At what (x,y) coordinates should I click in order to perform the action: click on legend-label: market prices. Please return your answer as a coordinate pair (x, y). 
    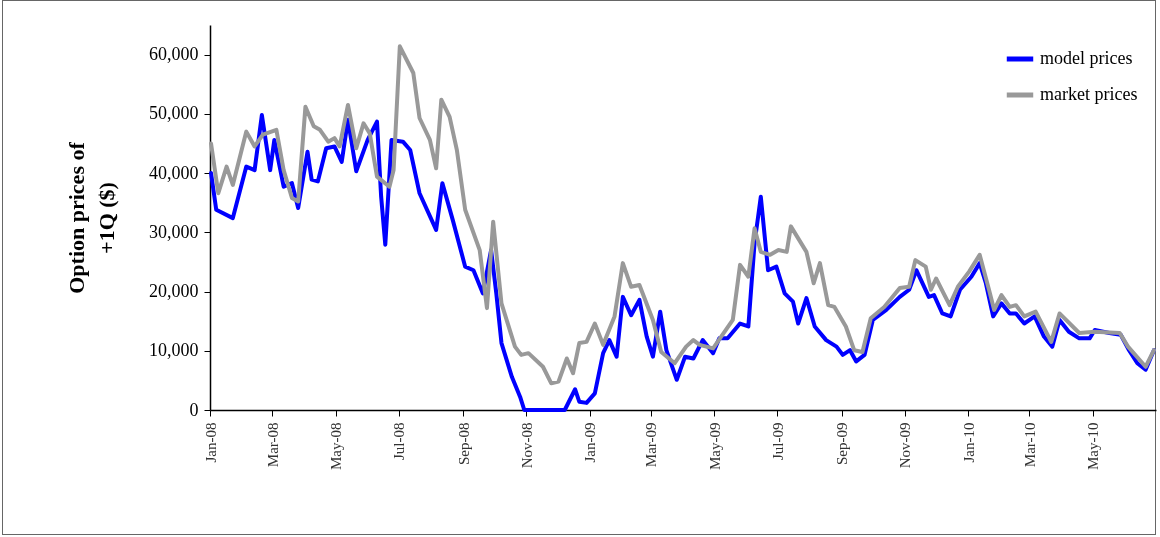
    Looking at the image, I should click on (1089, 94).